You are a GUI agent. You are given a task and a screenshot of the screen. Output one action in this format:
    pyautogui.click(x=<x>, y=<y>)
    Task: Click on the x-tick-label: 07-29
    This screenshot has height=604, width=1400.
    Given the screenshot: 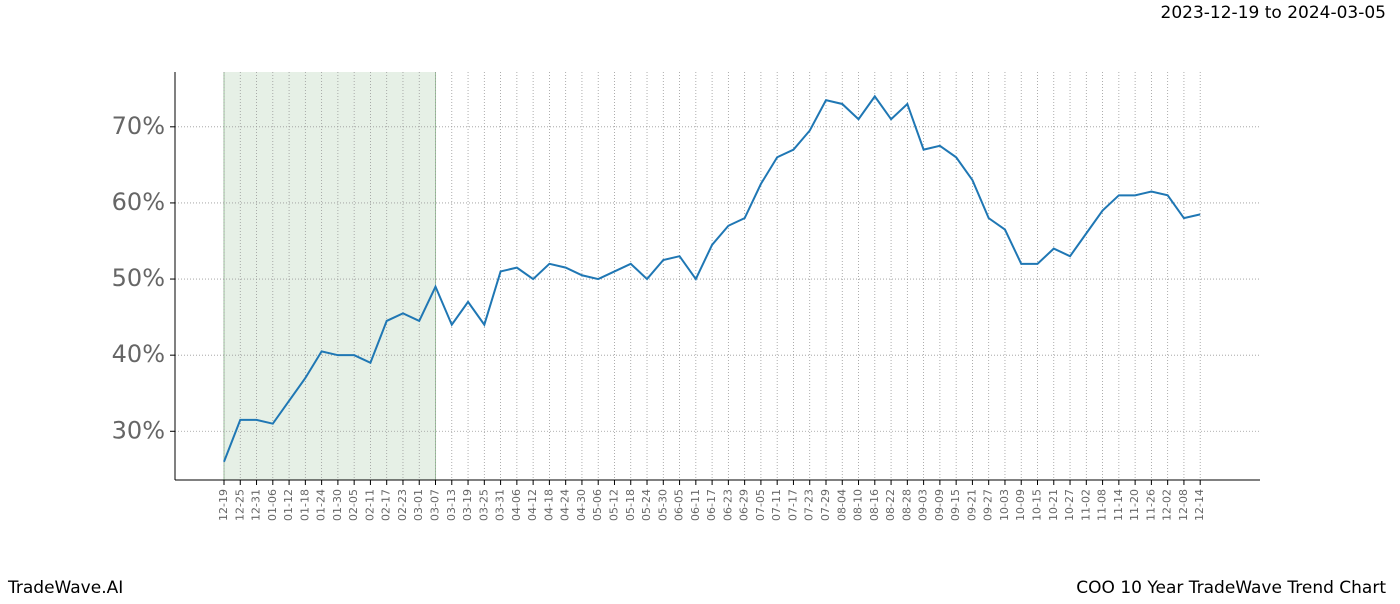 What is the action you would take?
    pyautogui.click(x=825, y=505)
    